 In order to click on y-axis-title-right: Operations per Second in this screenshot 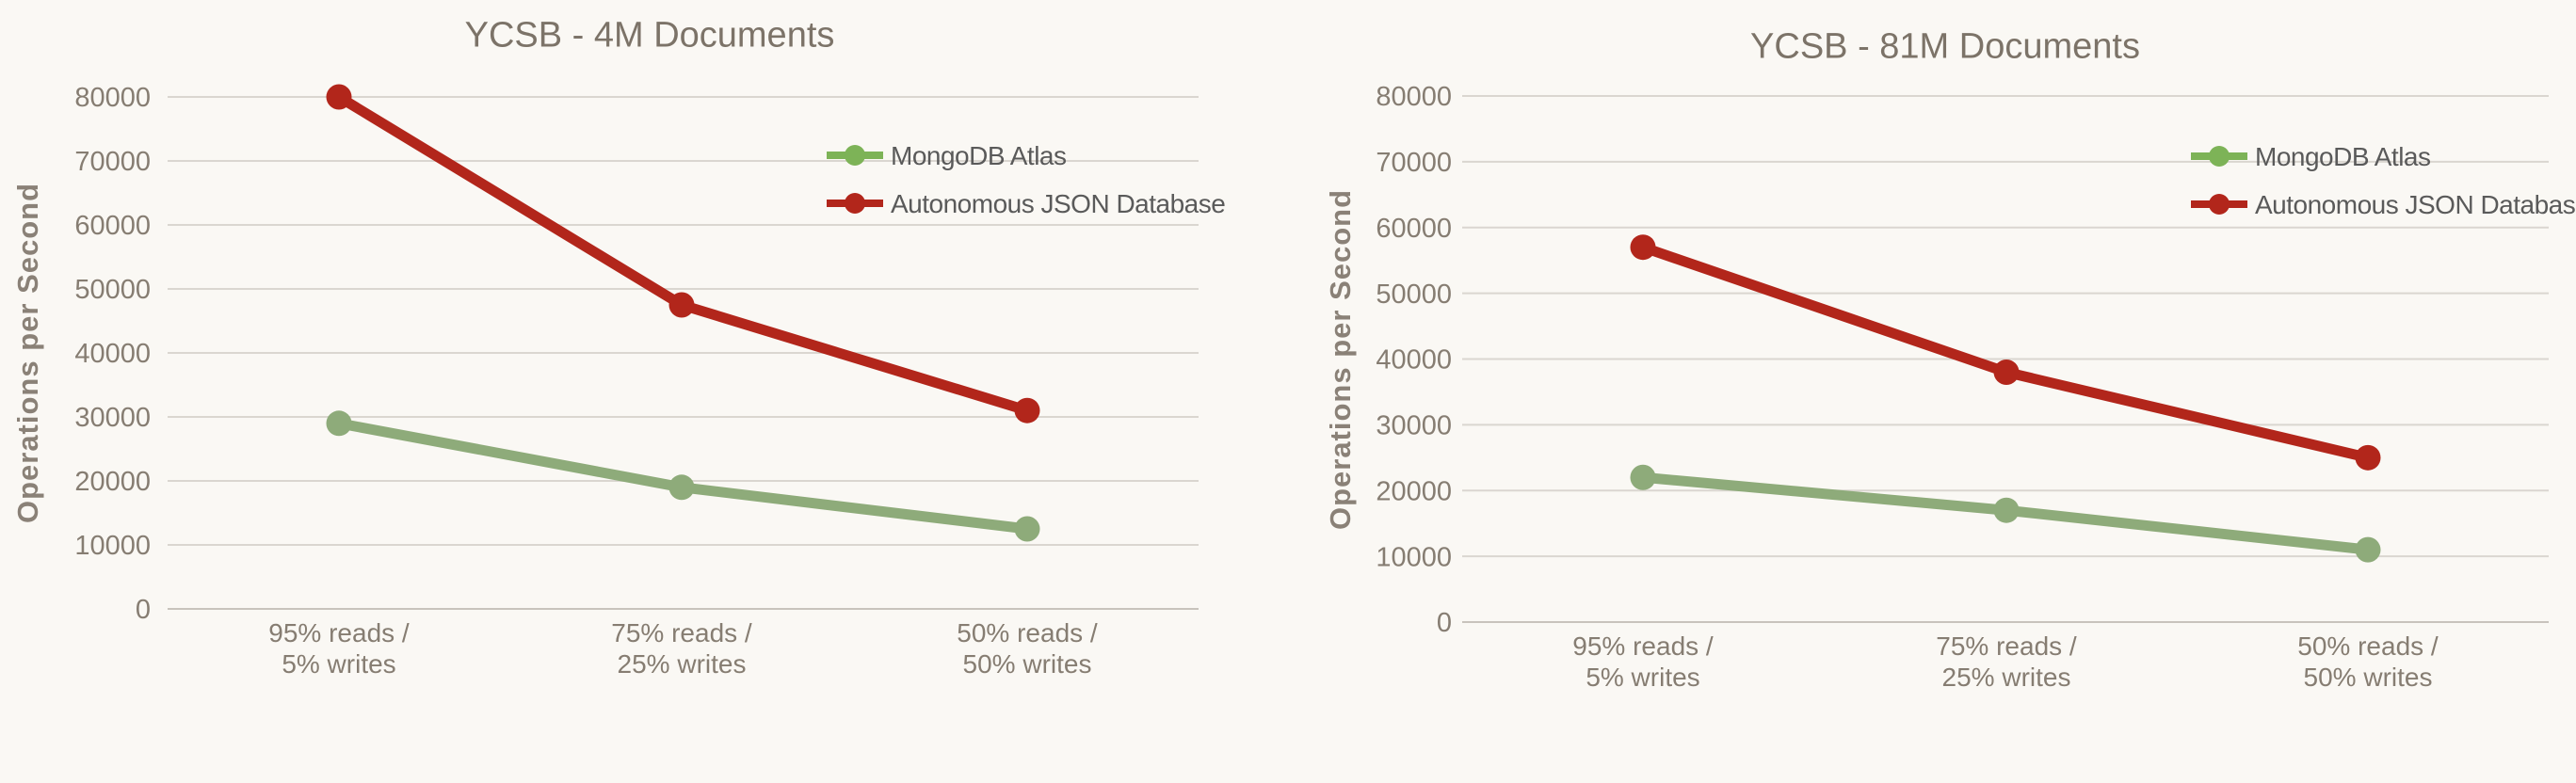, I will do `click(1340, 359)`.